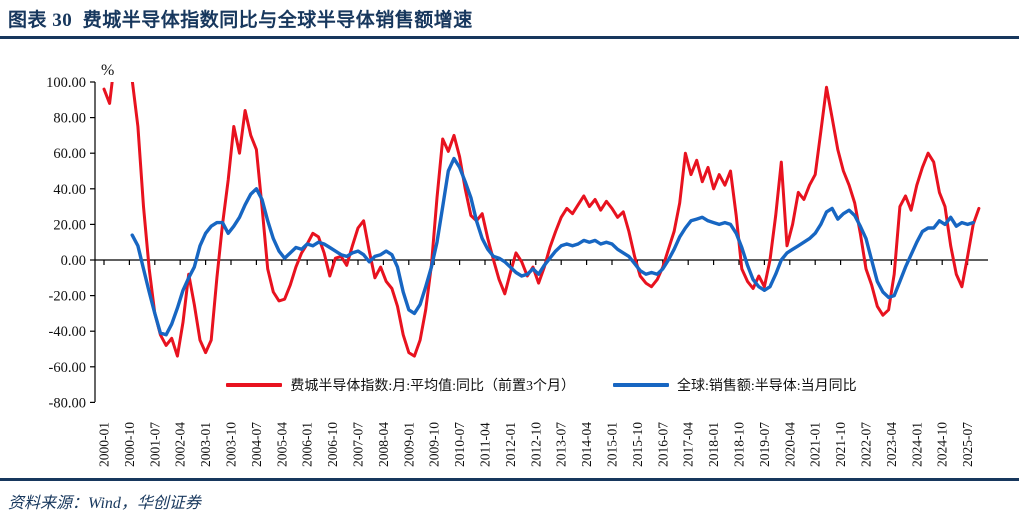 The image size is (1019, 522). Describe the element at coordinates (840, 444) in the screenshot. I see `x-axis-tick-label: 2021-10` at that location.